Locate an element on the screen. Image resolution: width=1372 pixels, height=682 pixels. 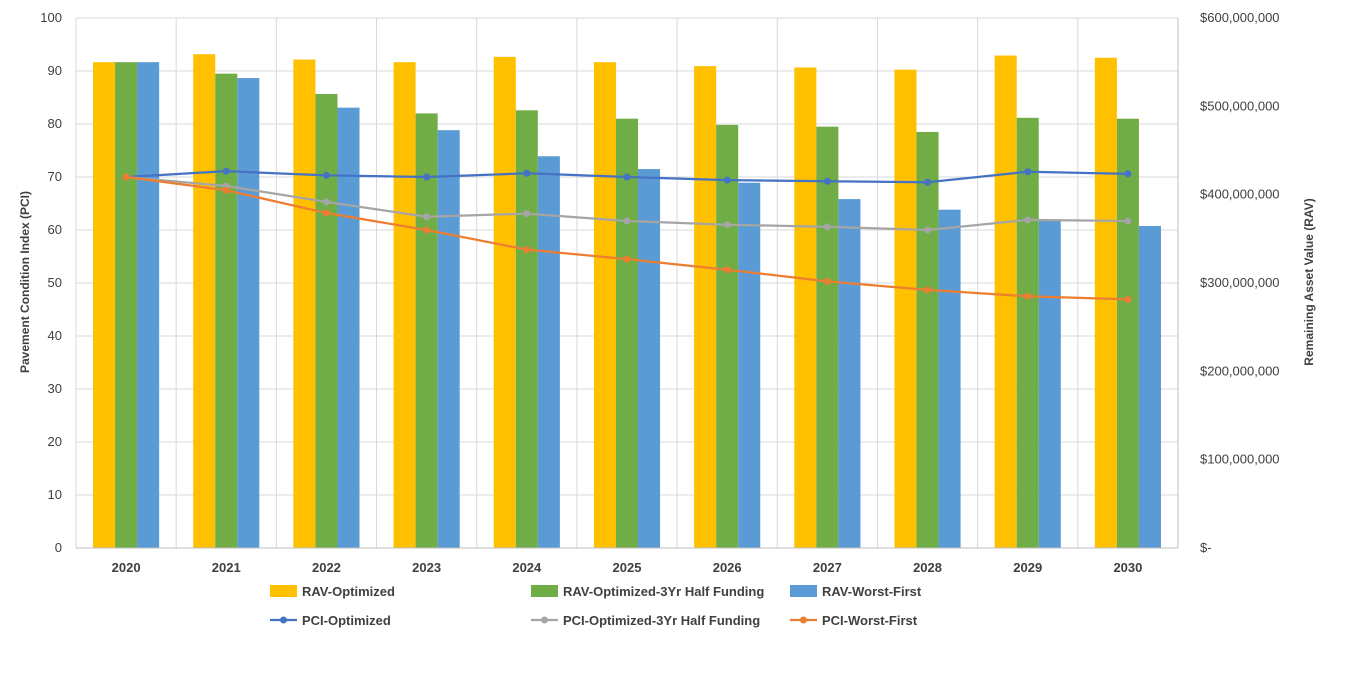
x-tick-label: 2023 is located at coordinates (426, 567).